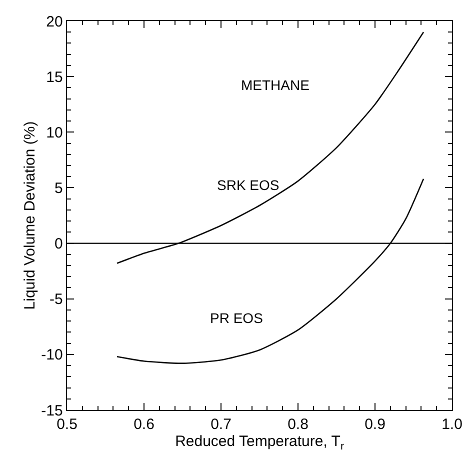  I want to click on x-axis-title: Reduced Temperature, T$_{r}$, so click(259, 442).